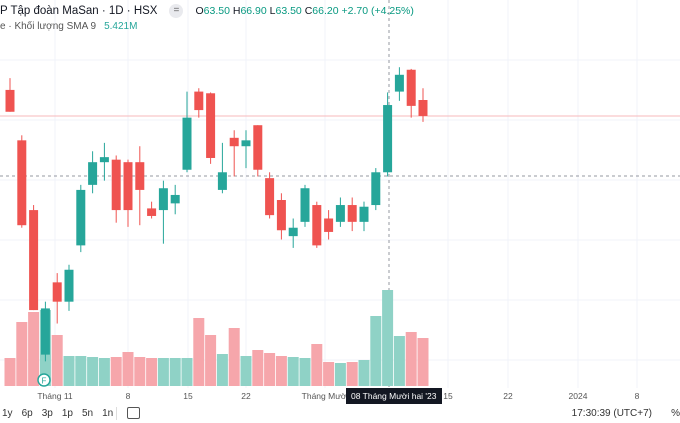 The height and width of the screenshot is (423, 680). I want to click on volume-label: e · Khối lượng SMA 9, so click(48, 26).